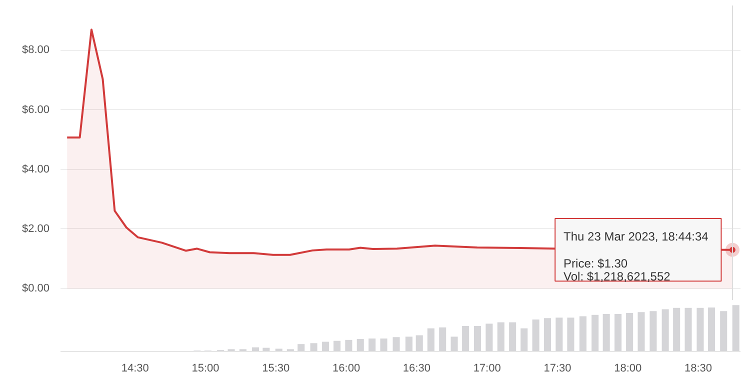  I want to click on y-tick-label: $2.00, so click(36, 228).